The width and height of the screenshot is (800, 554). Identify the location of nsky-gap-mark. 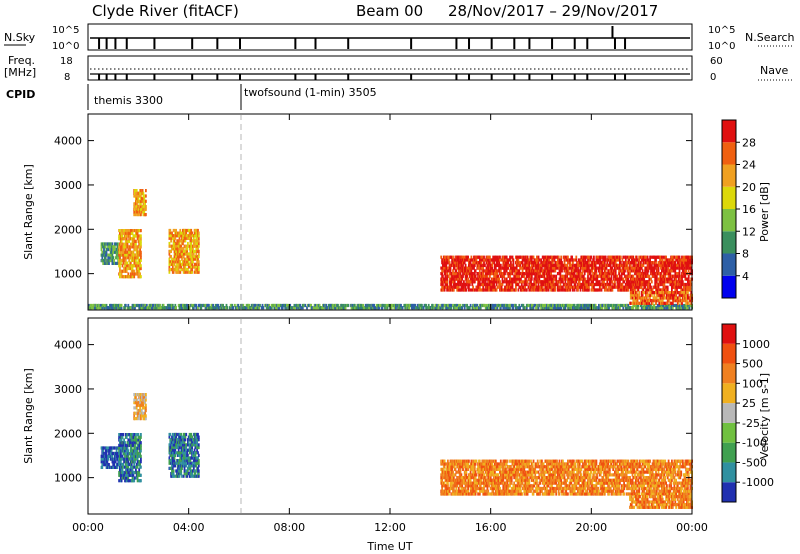
(99, 43).